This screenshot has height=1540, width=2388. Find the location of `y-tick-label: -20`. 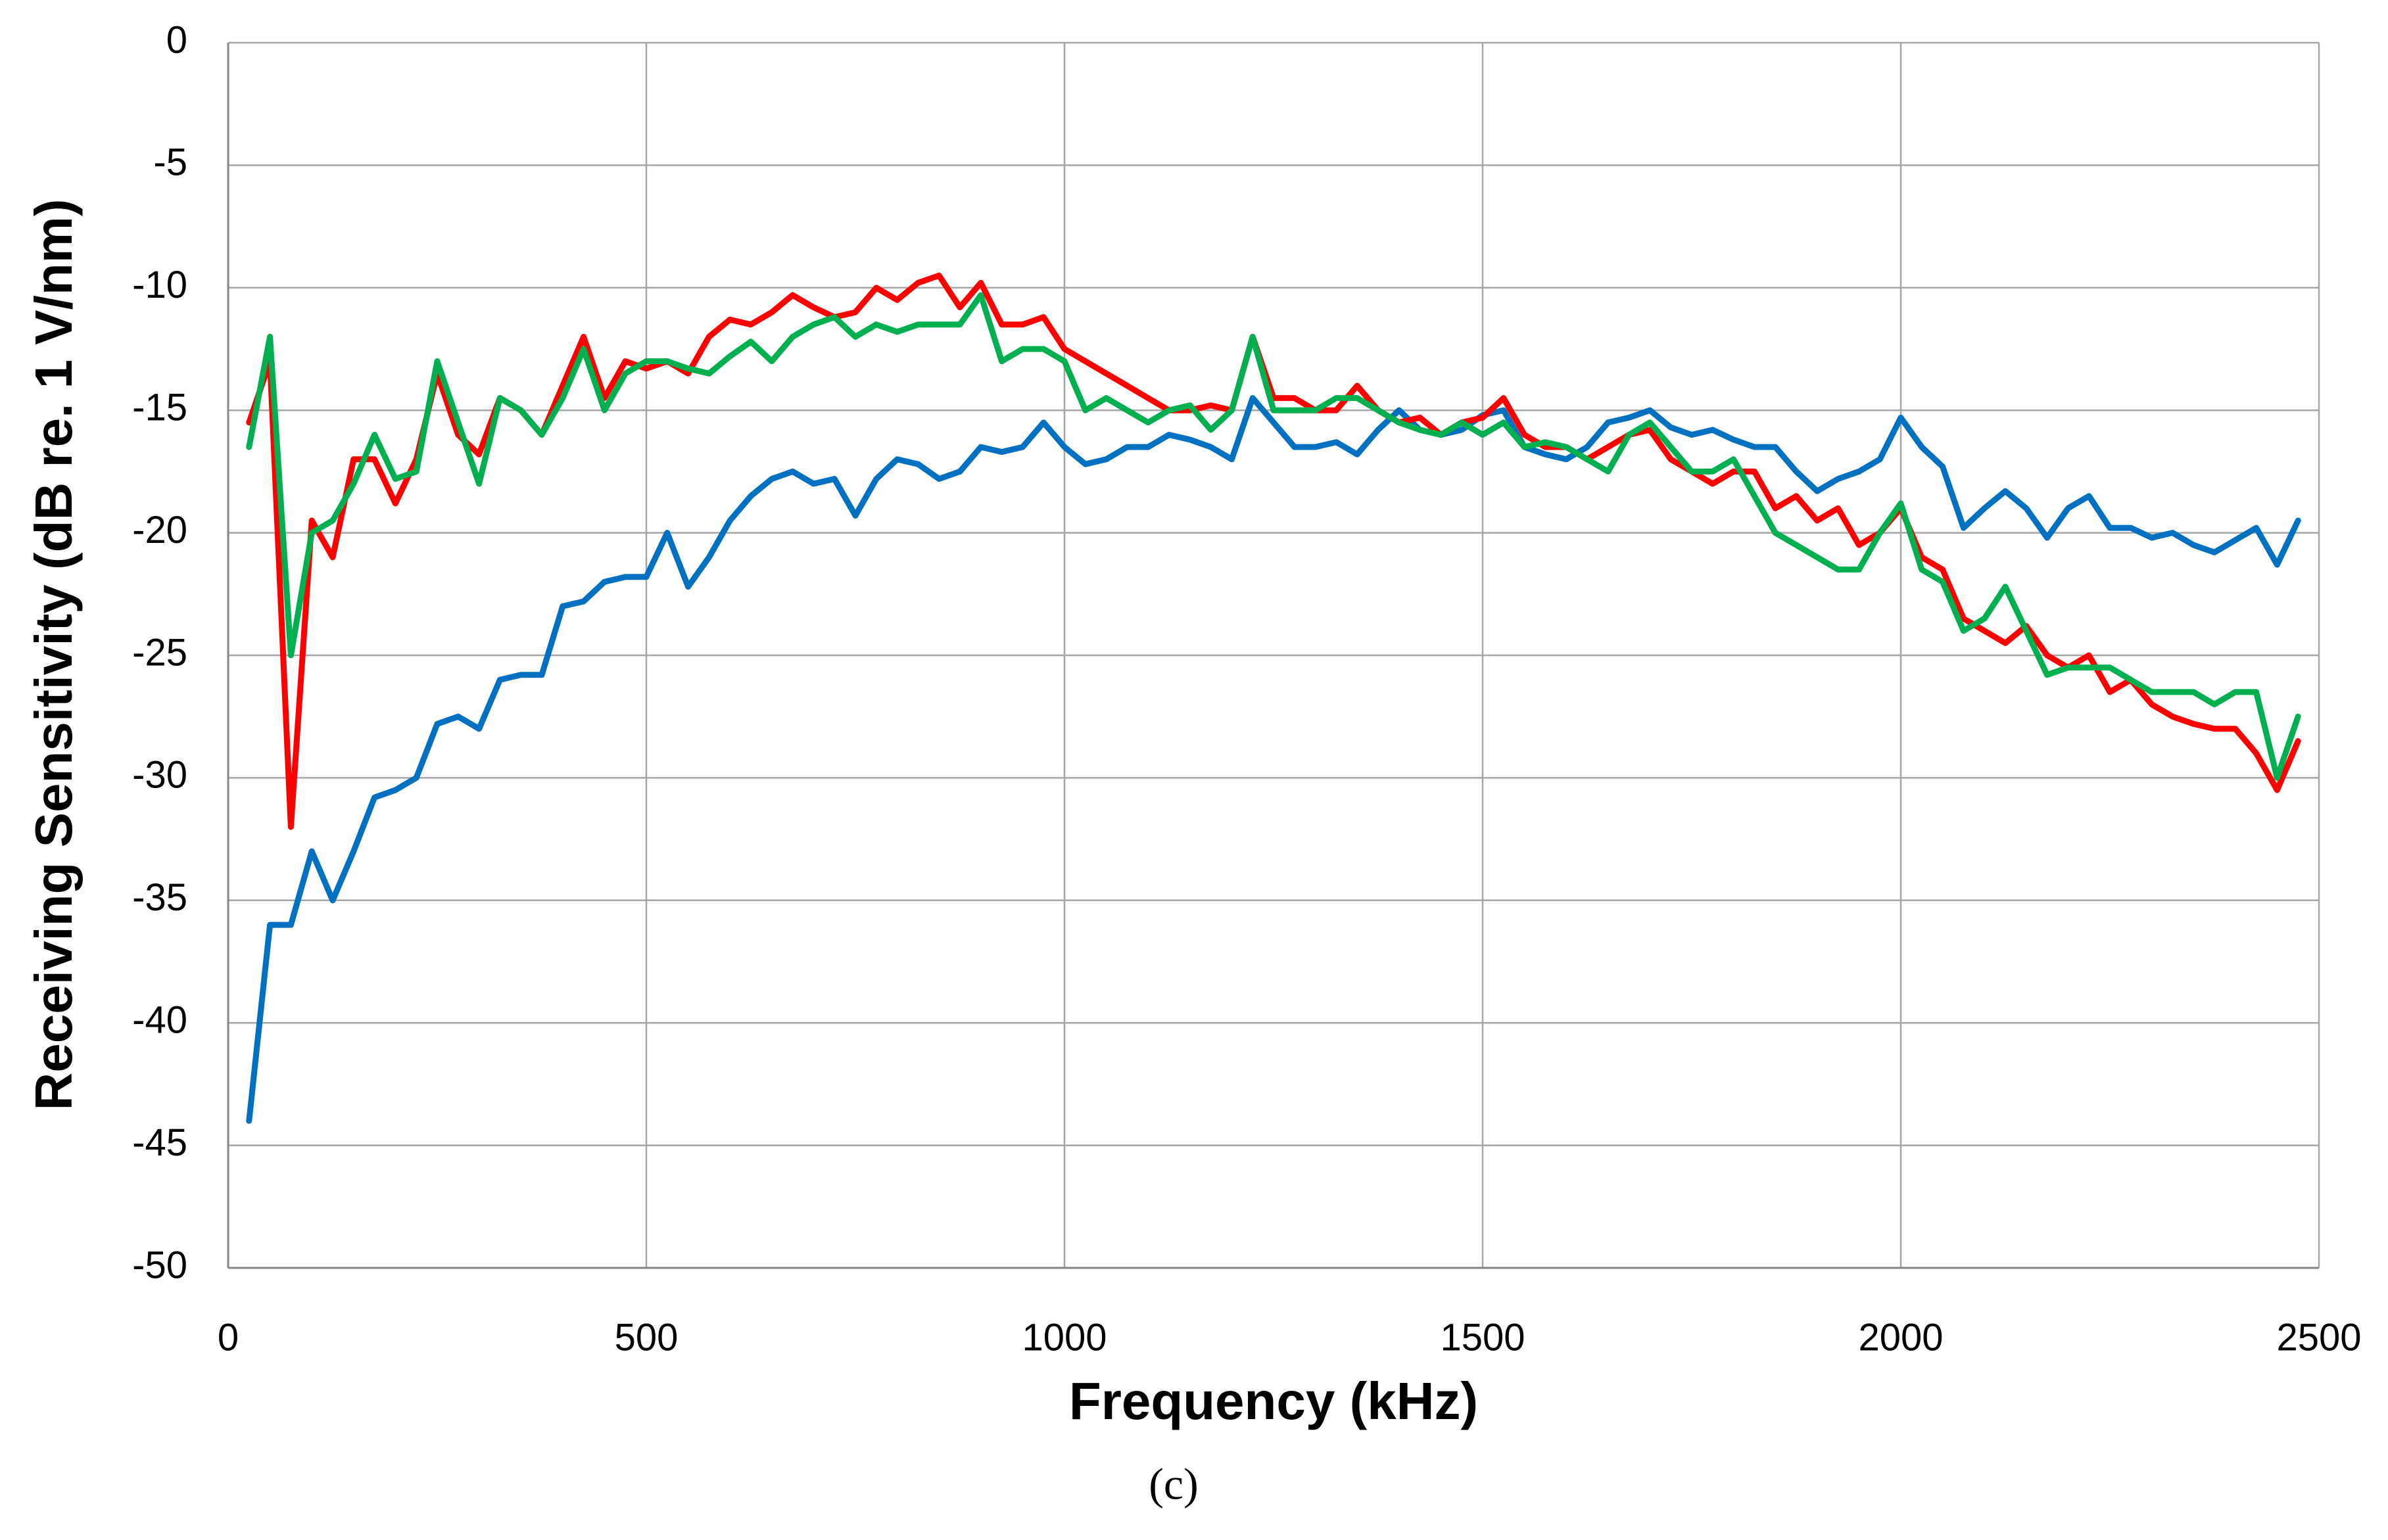

y-tick-label: -20 is located at coordinates (159, 530).